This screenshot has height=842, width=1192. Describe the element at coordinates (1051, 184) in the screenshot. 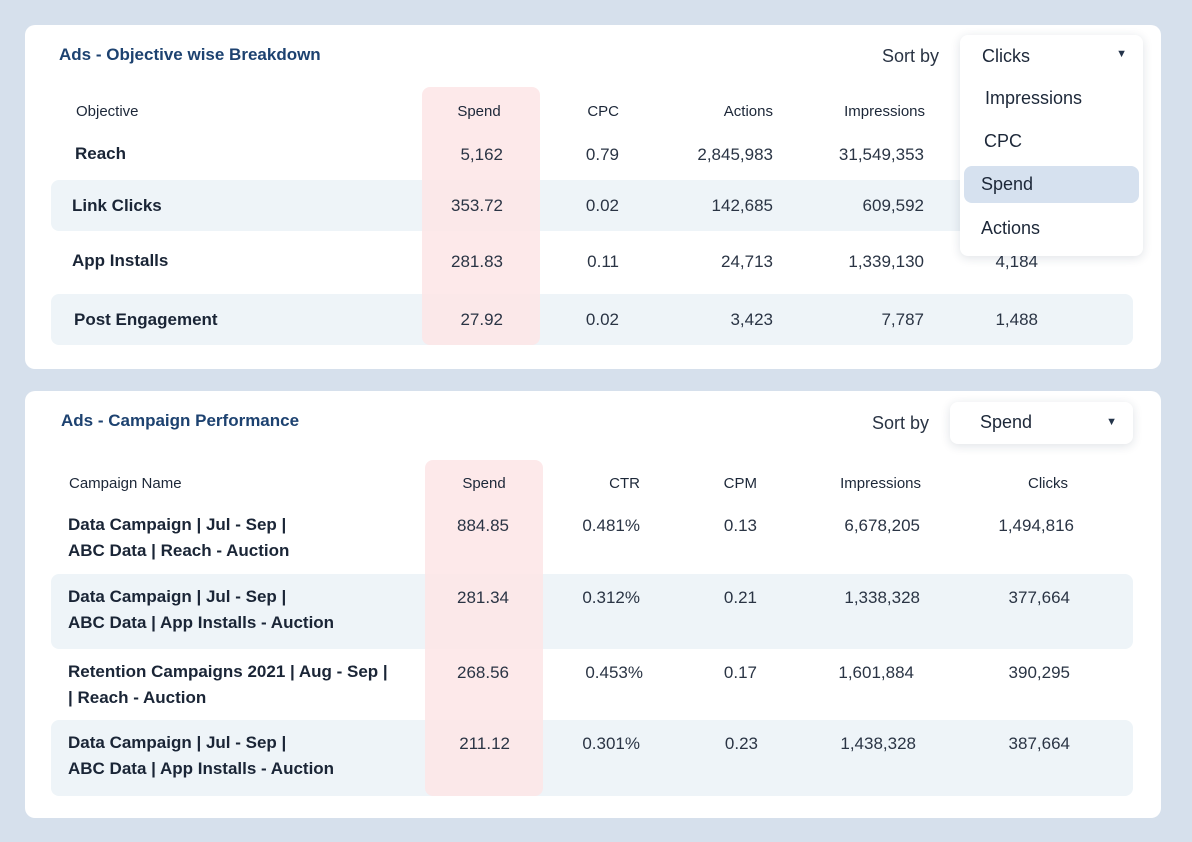

I see `sort-option-spend: Spend` at that location.